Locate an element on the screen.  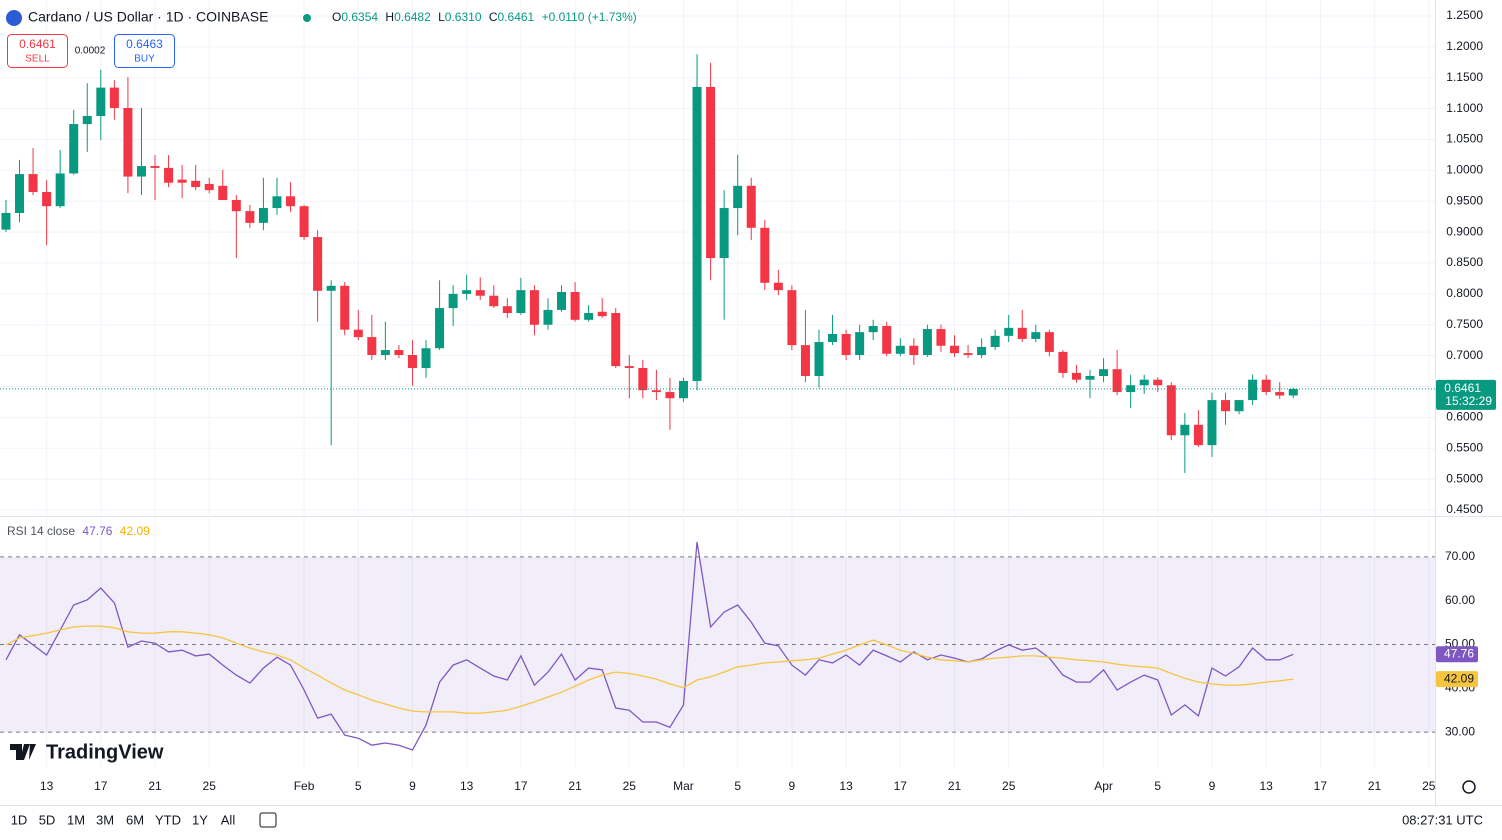
ohlc-label: L is located at coordinates (441, 17).